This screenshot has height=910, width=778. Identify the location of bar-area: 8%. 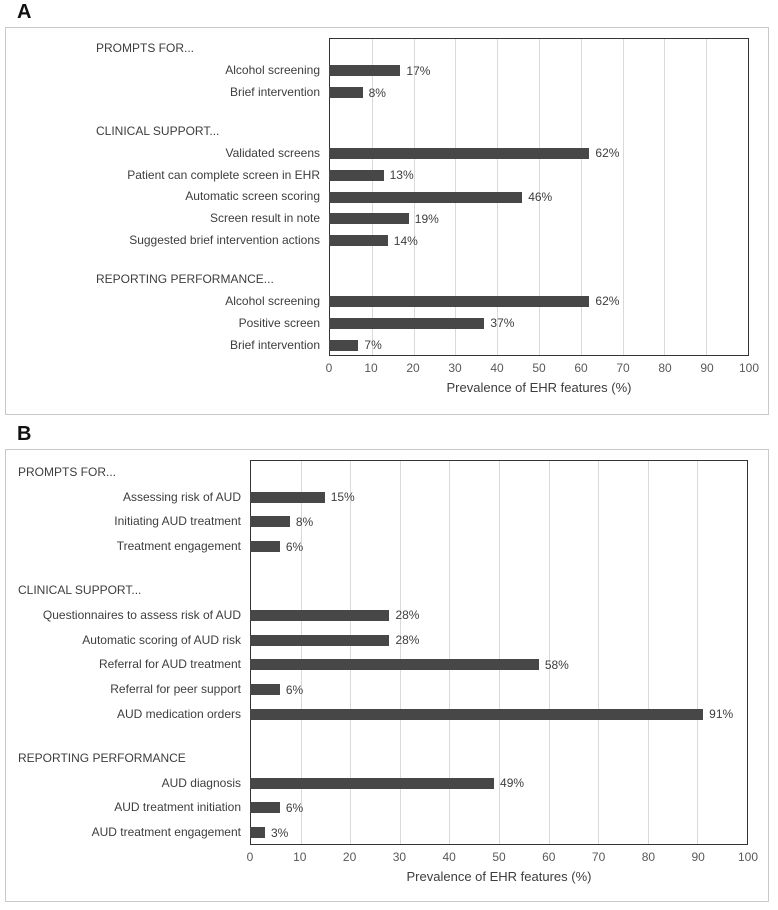
(539, 93).